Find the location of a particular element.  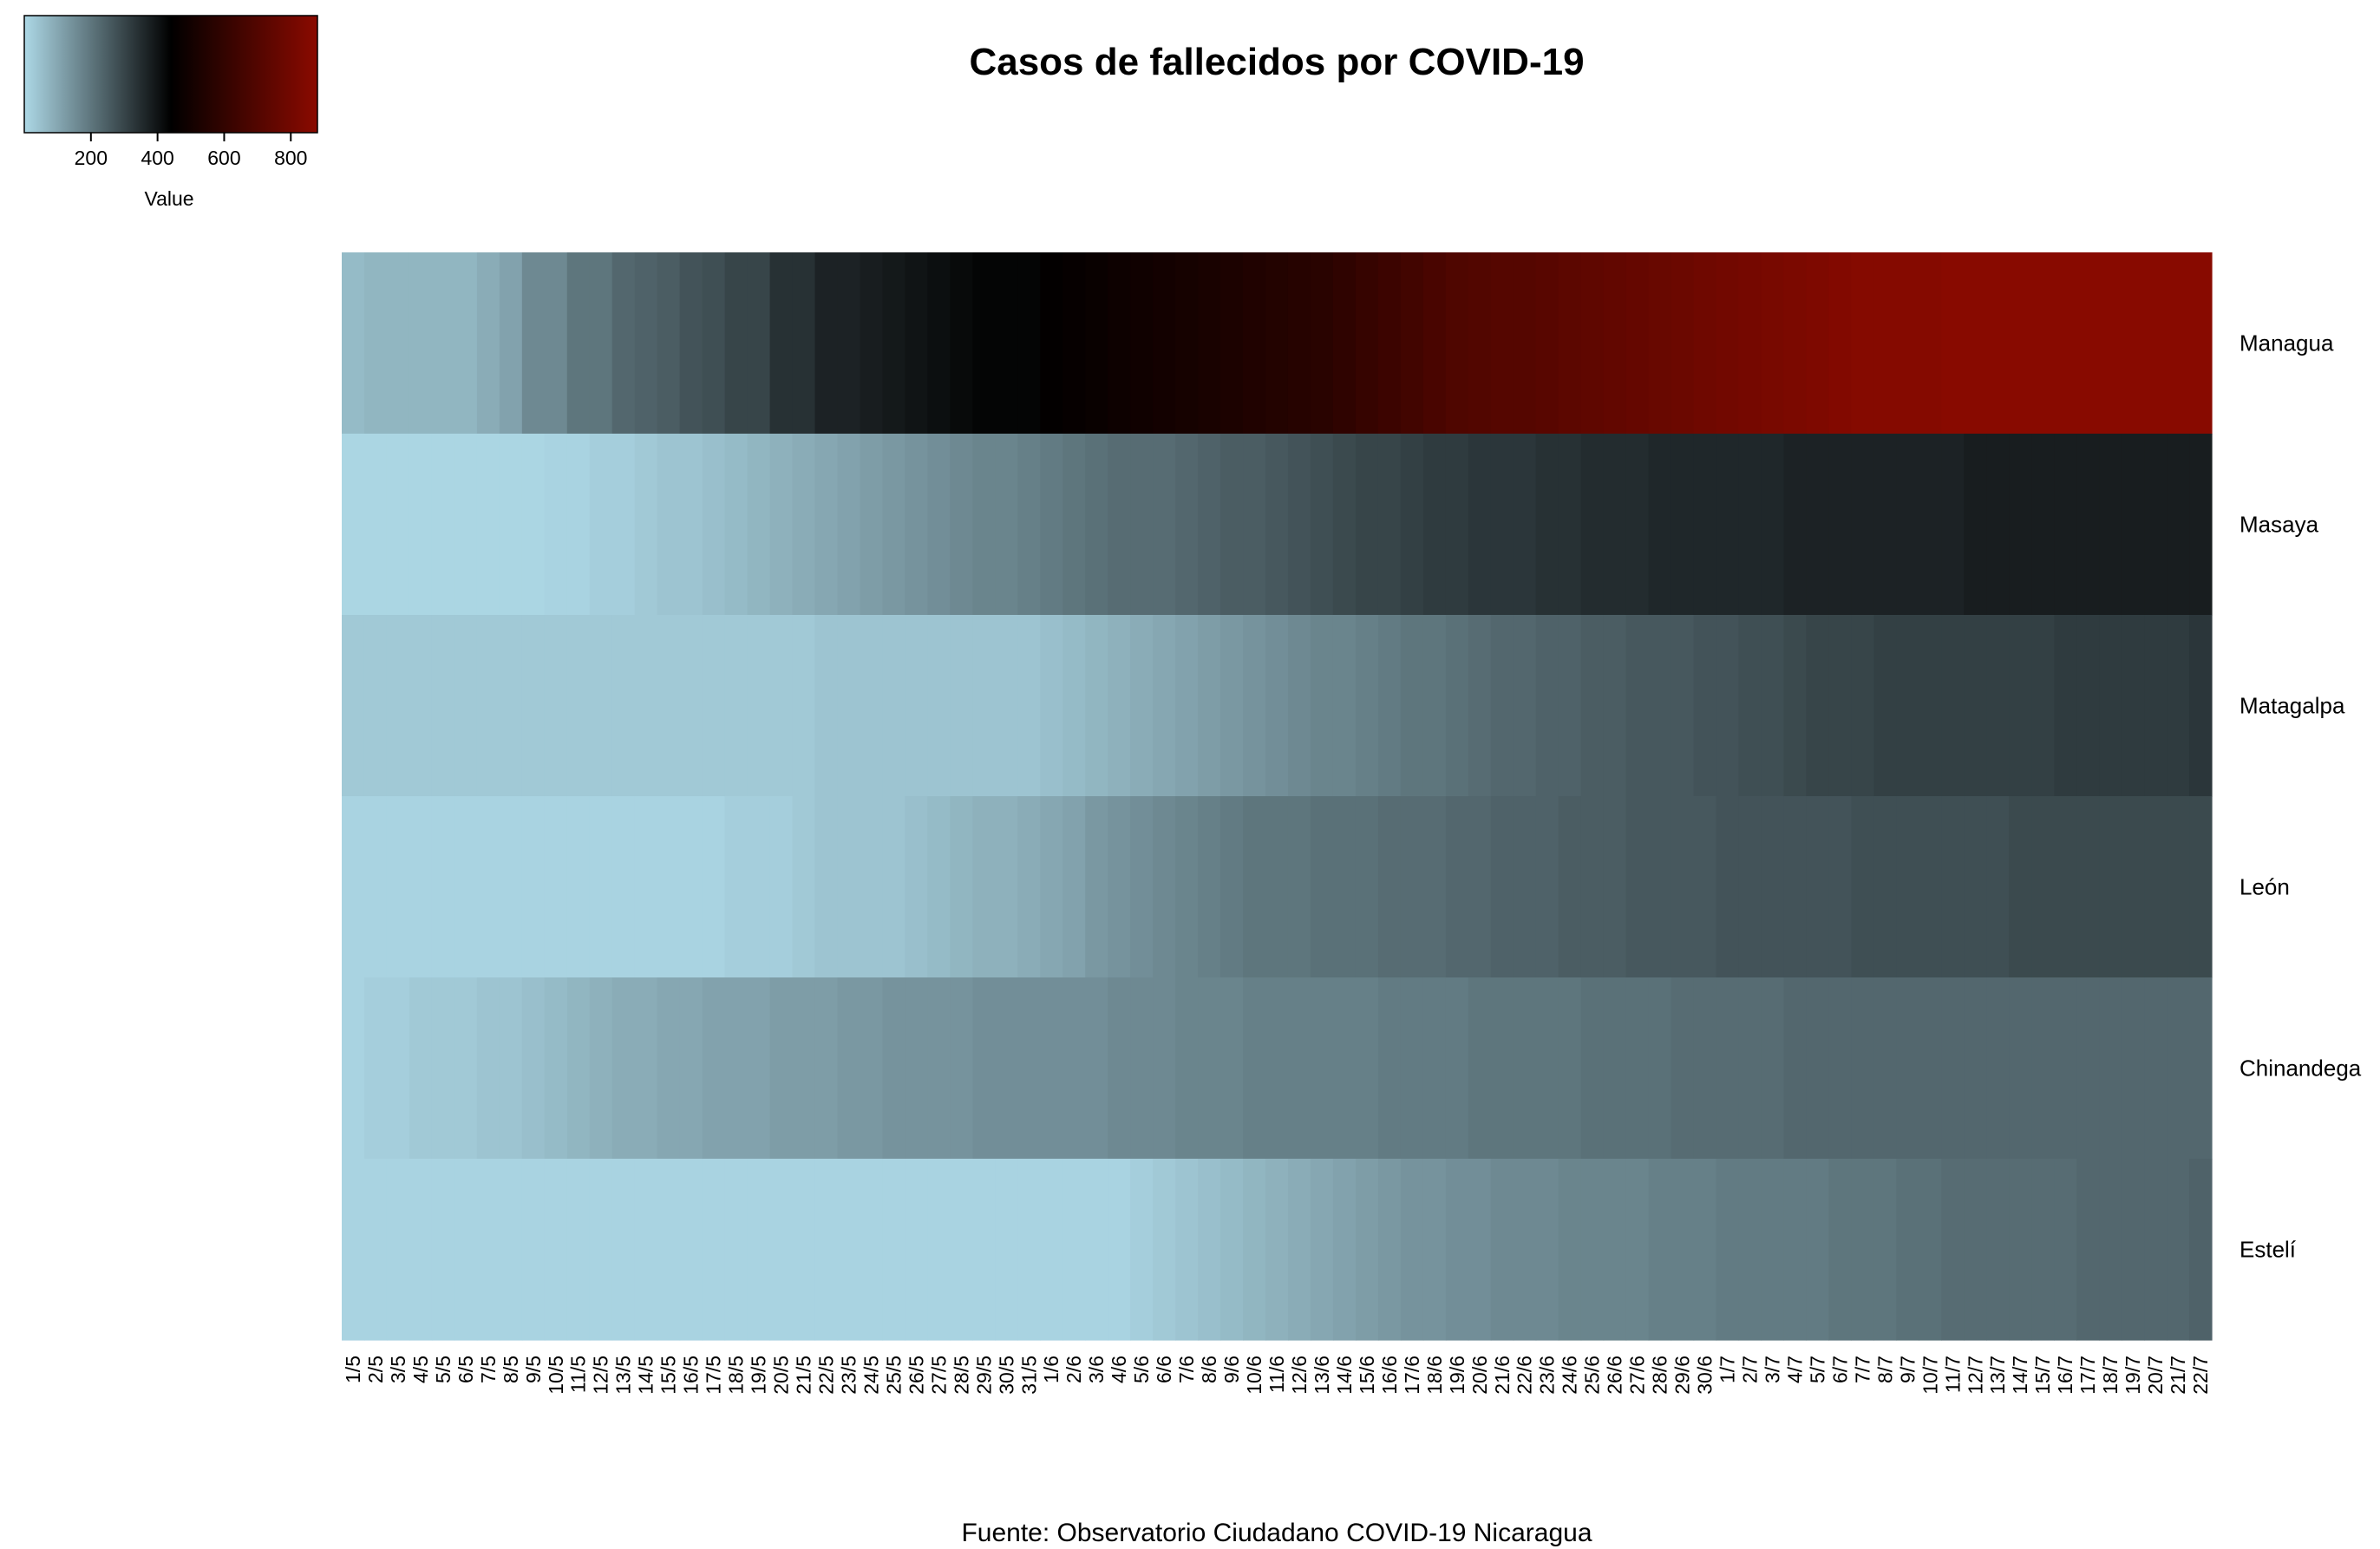

column-label: 28/6 is located at coordinates (1660, 1375).